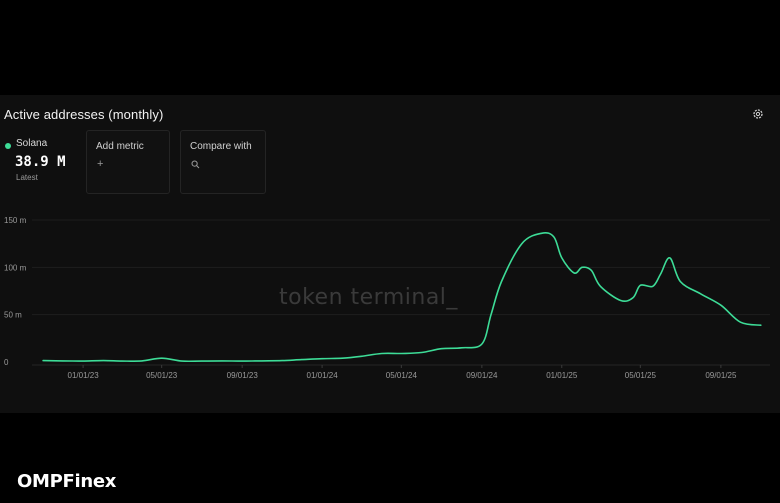 The image size is (780, 503). What do you see at coordinates (162, 375) in the screenshot?
I see `x-tick-label: 05/01/23` at bounding box center [162, 375].